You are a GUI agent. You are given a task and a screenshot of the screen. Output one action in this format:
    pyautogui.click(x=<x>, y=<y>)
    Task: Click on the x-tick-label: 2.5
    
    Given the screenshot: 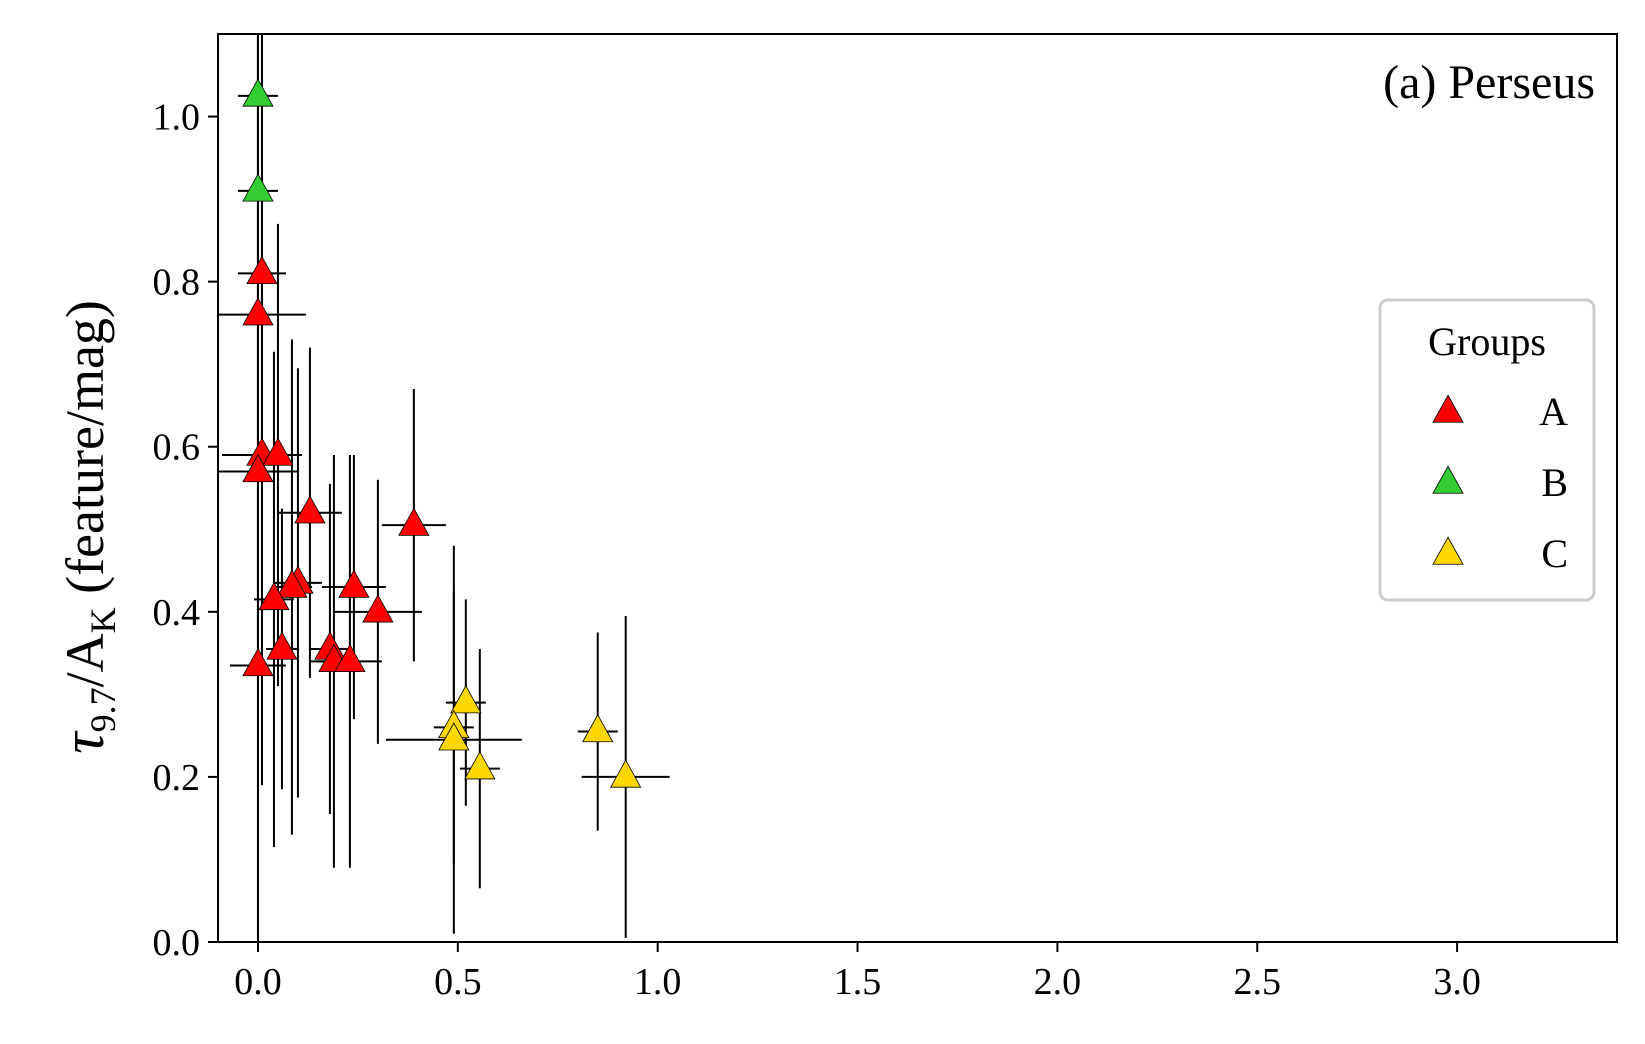 What is the action you would take?
    pyautogui.click(x=1258, y=982)
    